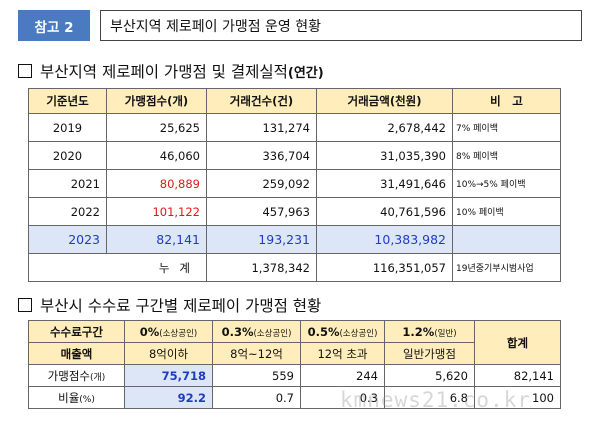 The width and height of the screenshot is (600, 425). What do you see at coordinates (342, 353) in the screenshot?
I see `tier-range-cell: 12억 초과` at bounding box center [342, 353].